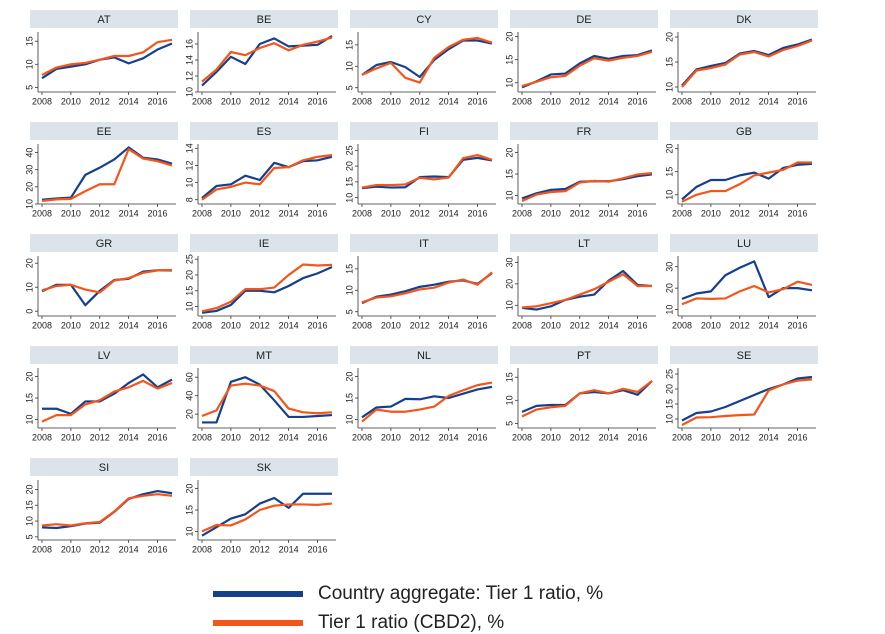 Image resolution: width=885 pixels, height=634 pixels. Describe the element at coordinates (744, 356) in the screenshot. I see `panel-title: SE` at that location.